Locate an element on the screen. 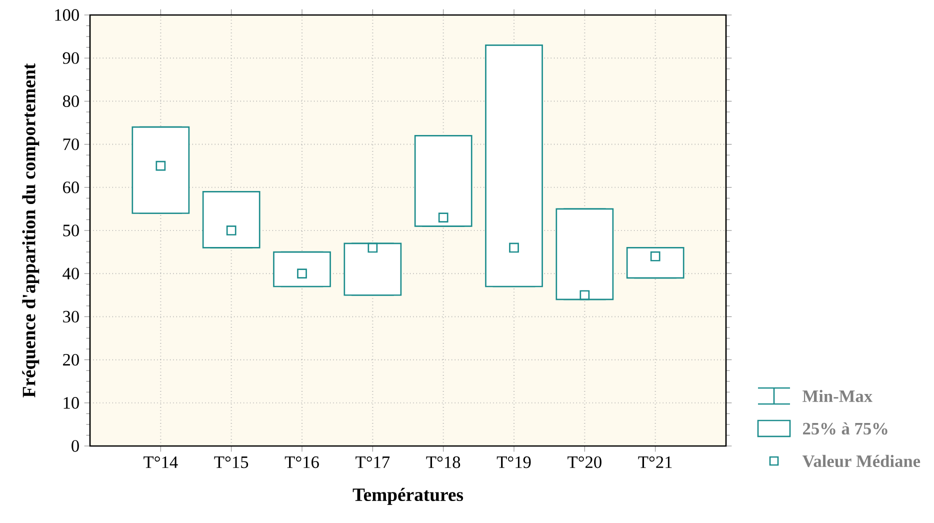 Image resolution: width=934 pixels, height=523 pixels. y-tick-label: 90 is located at coordinates (70, 58).